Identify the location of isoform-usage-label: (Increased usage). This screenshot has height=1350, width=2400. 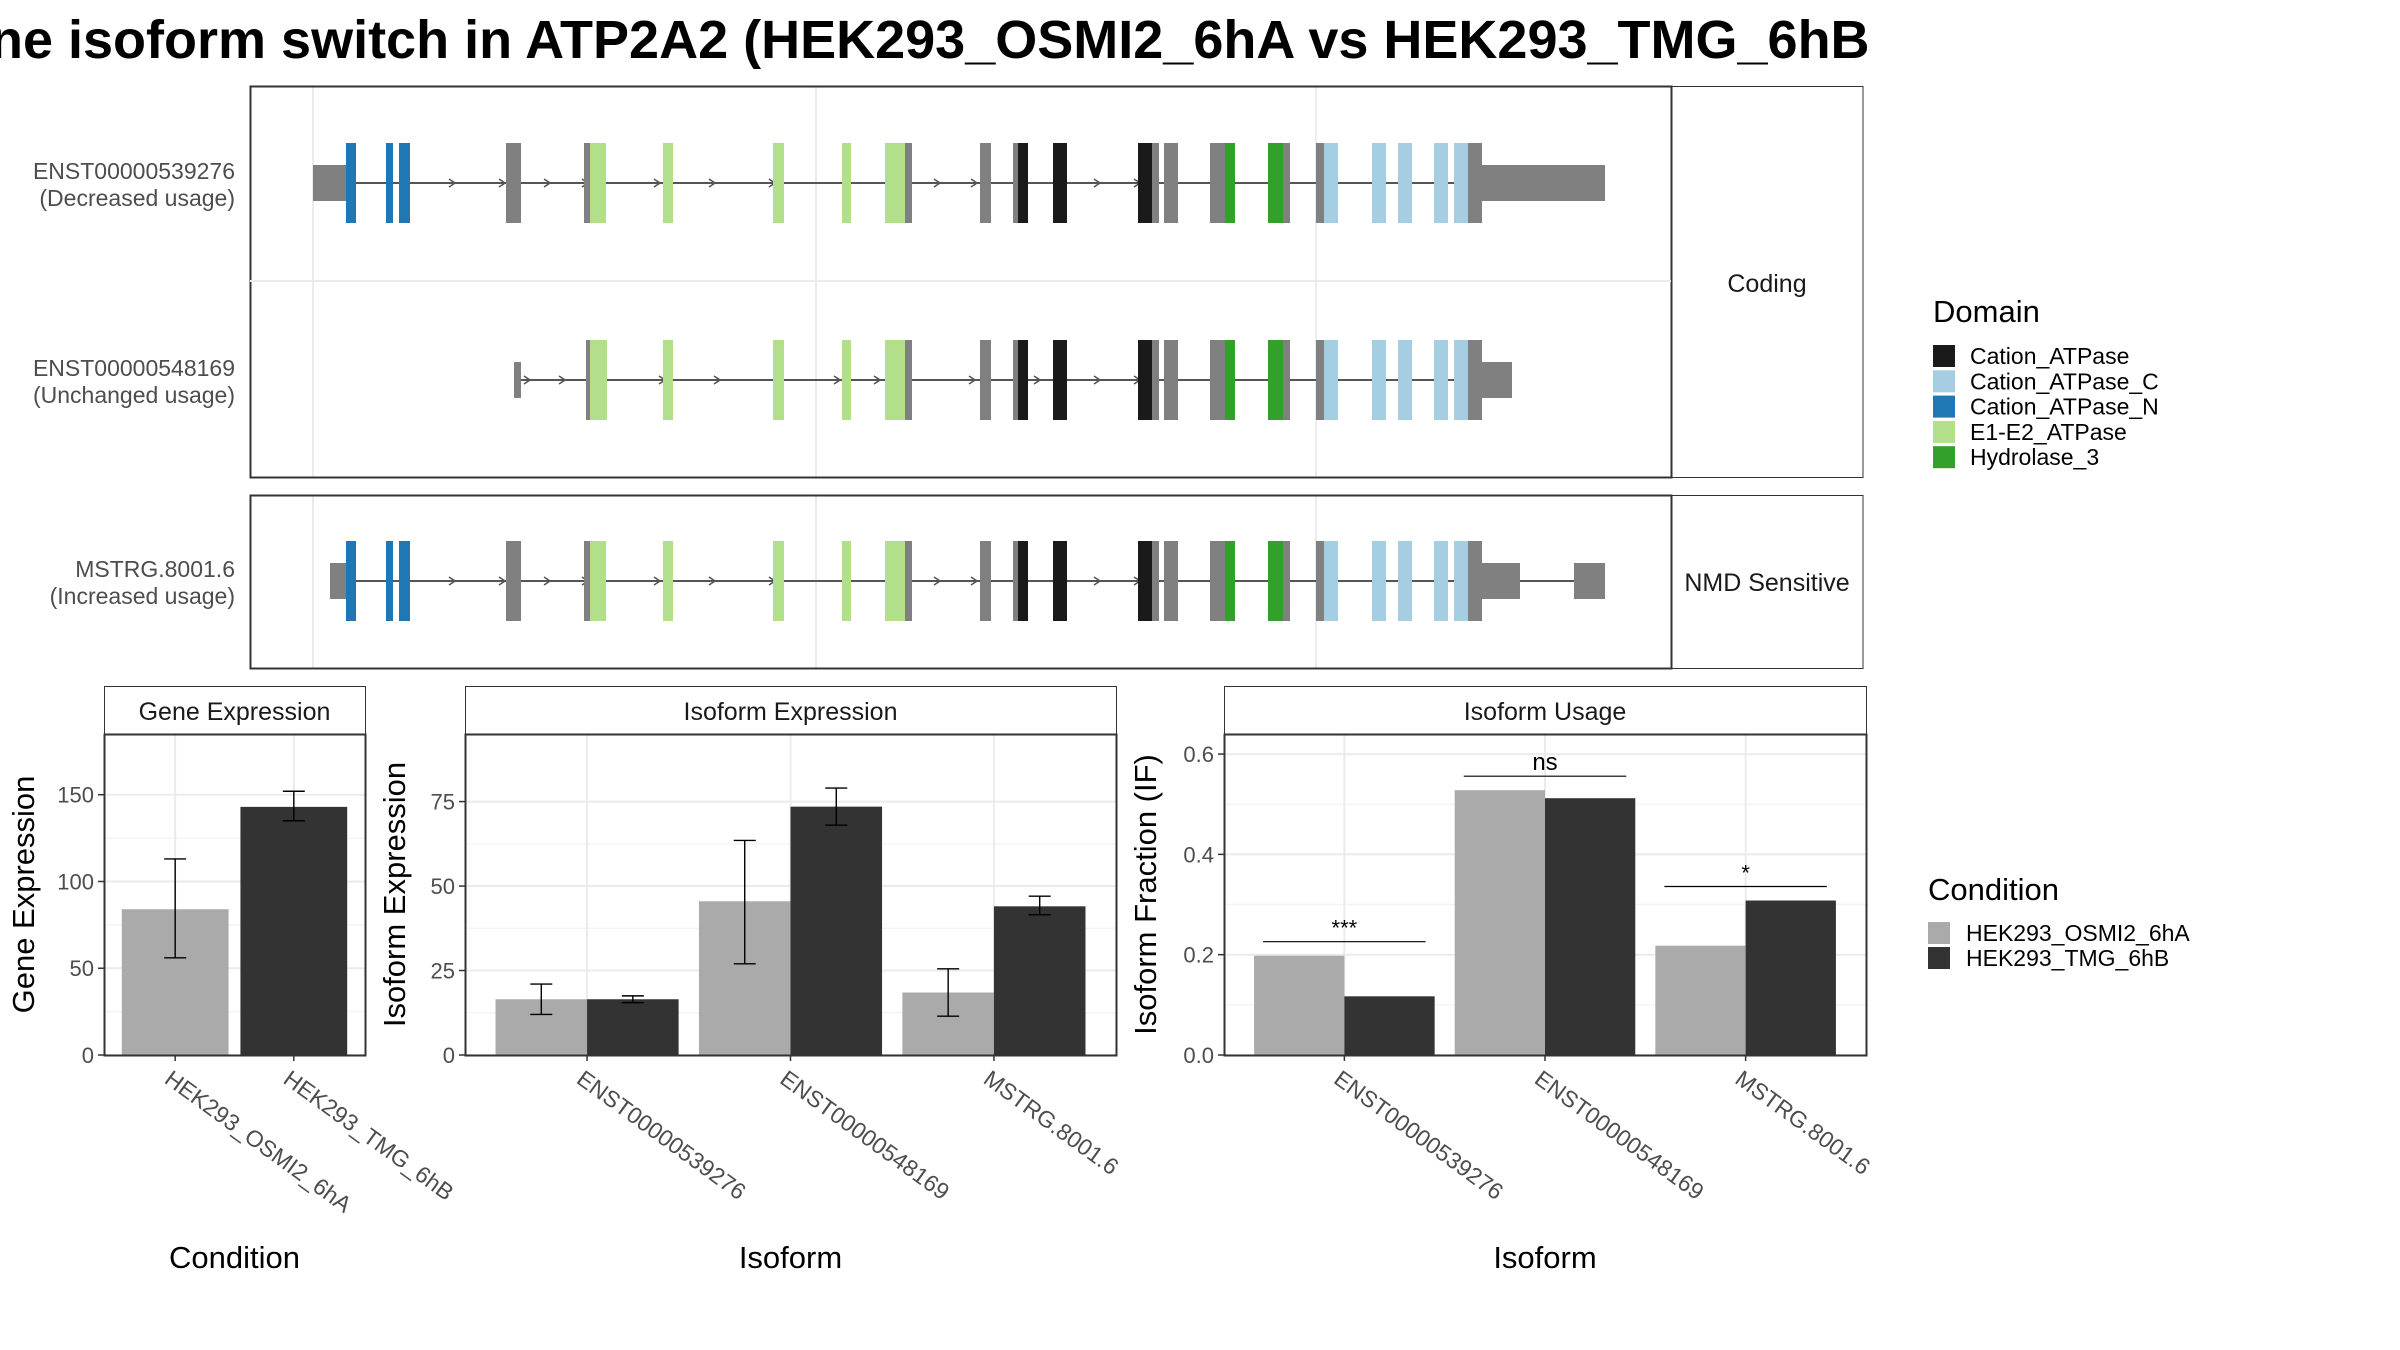
(142, 596).